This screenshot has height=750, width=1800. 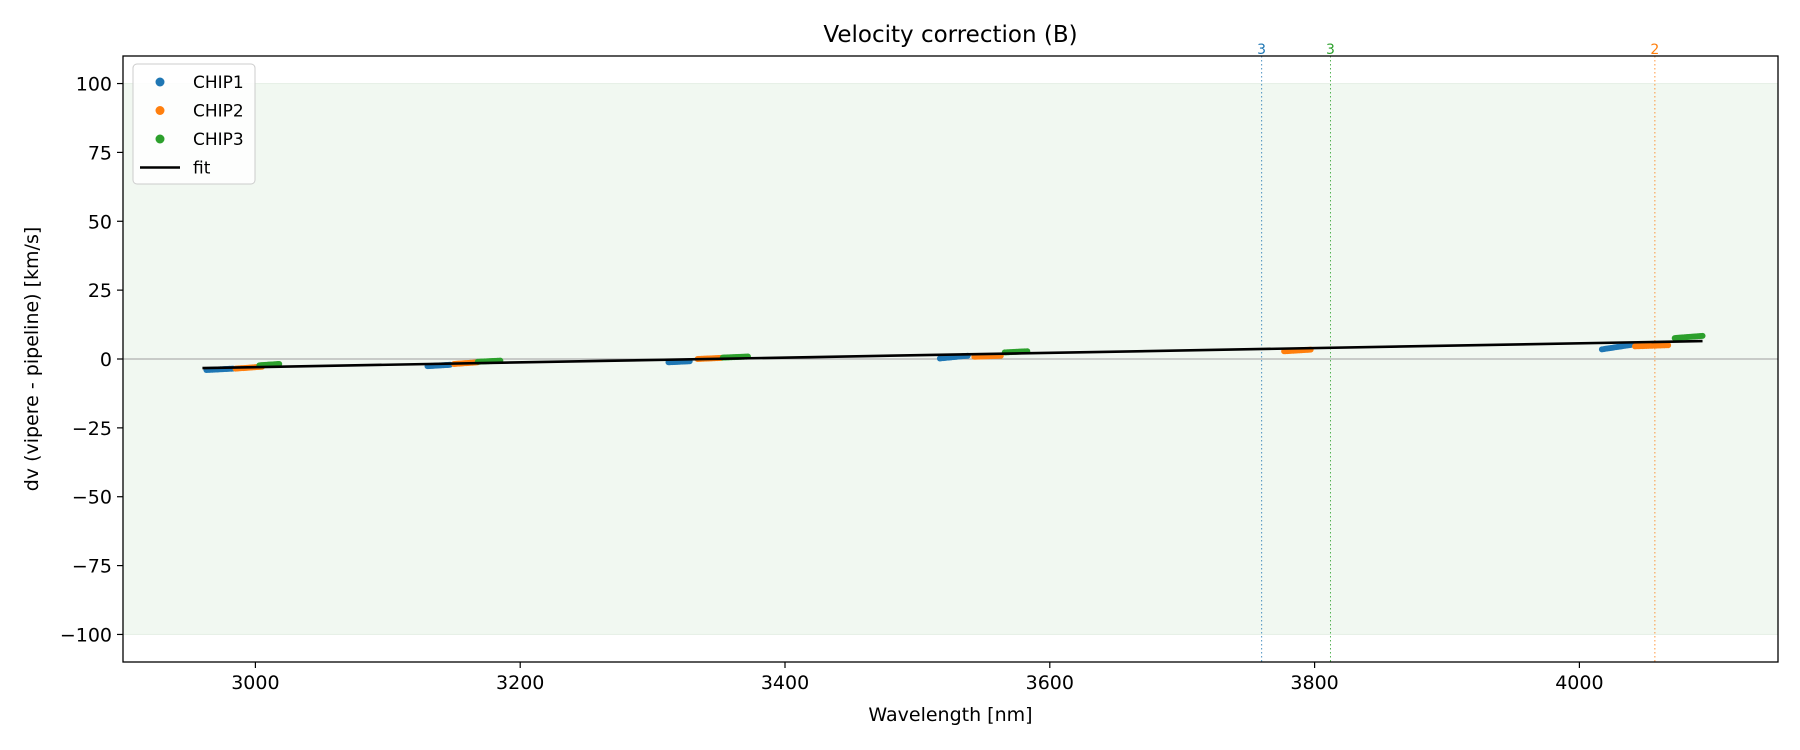 I want to click on legend-label-chip3: CHIP3, so click(x=218, y=140).